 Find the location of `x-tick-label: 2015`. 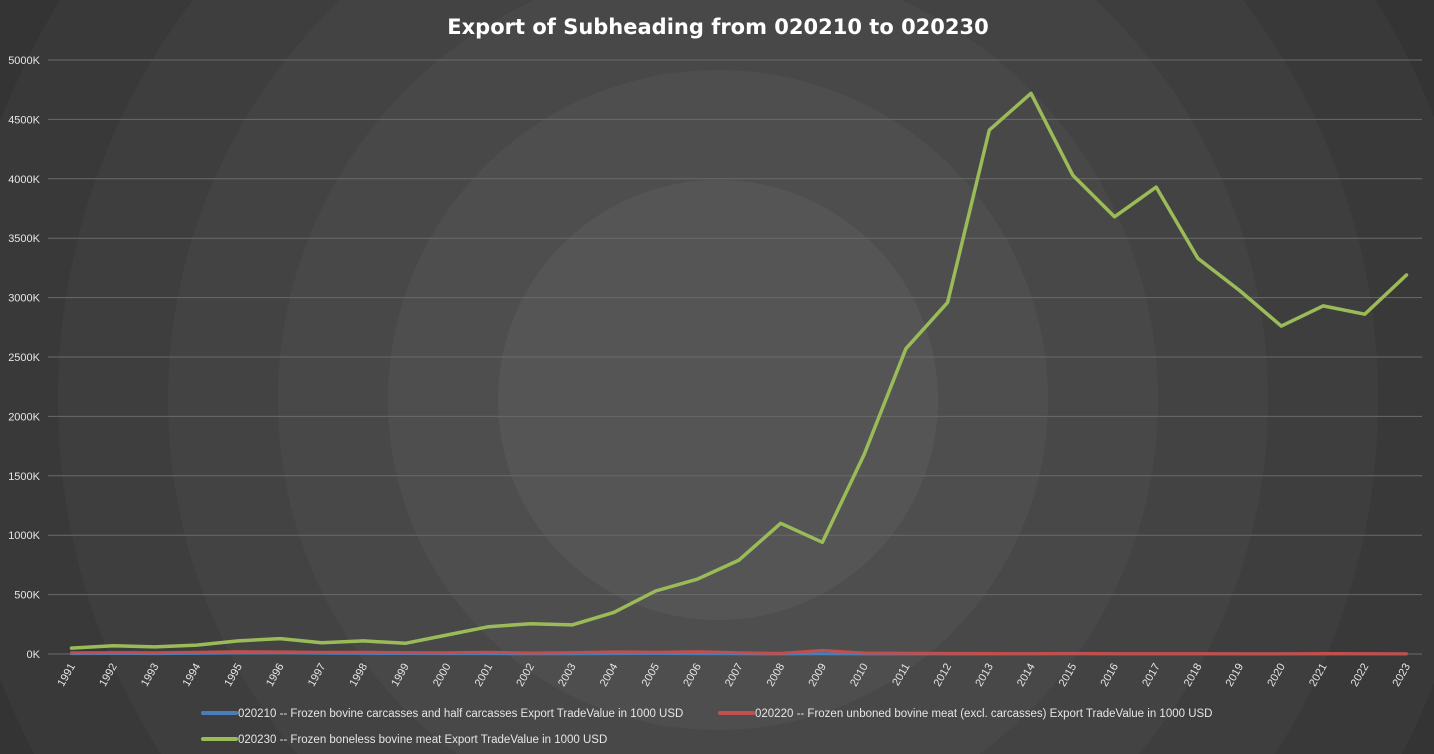

x-tick-label: 2015 is located at coordinates (1068, 675).